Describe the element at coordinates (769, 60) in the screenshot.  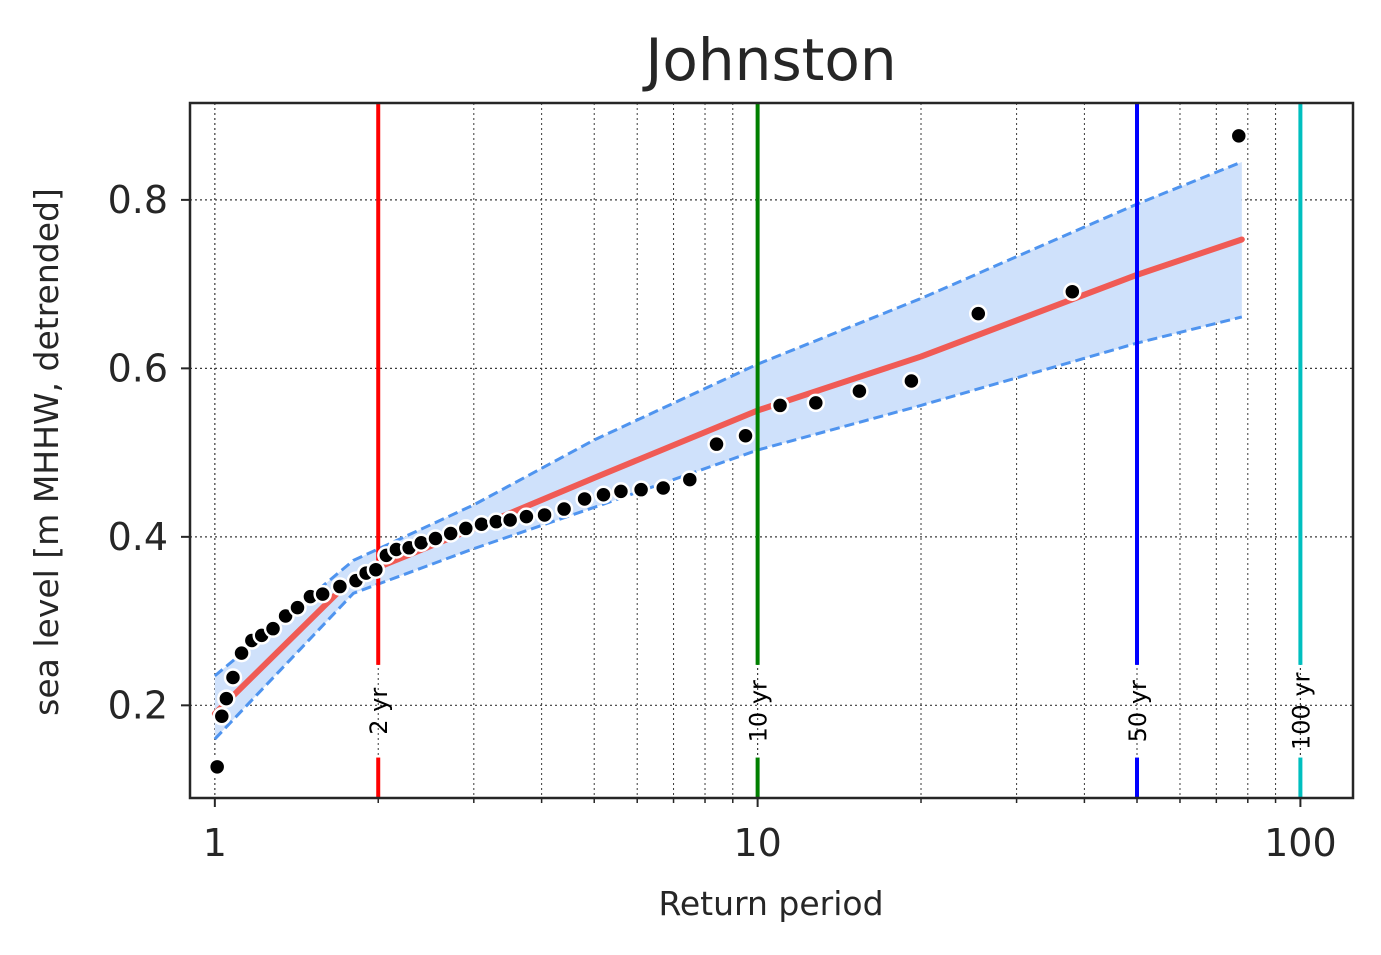
I see `chart-title: Johnston` at that location.